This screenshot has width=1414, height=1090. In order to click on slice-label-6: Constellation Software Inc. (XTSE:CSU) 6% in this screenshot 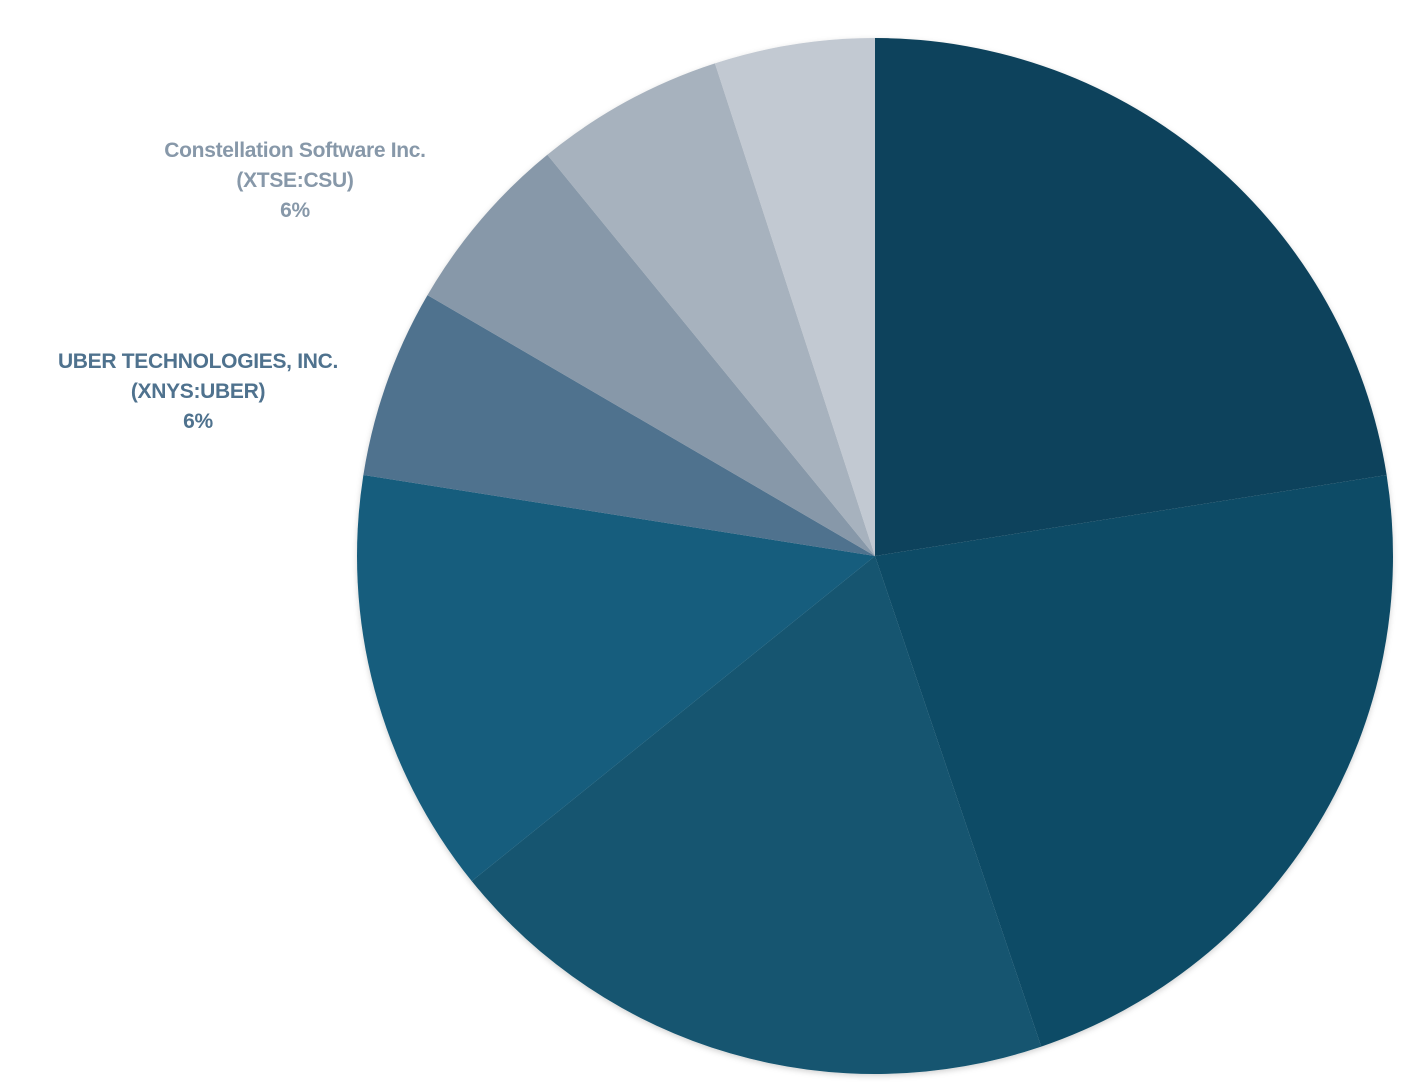, I will do `click(294, 180)`.